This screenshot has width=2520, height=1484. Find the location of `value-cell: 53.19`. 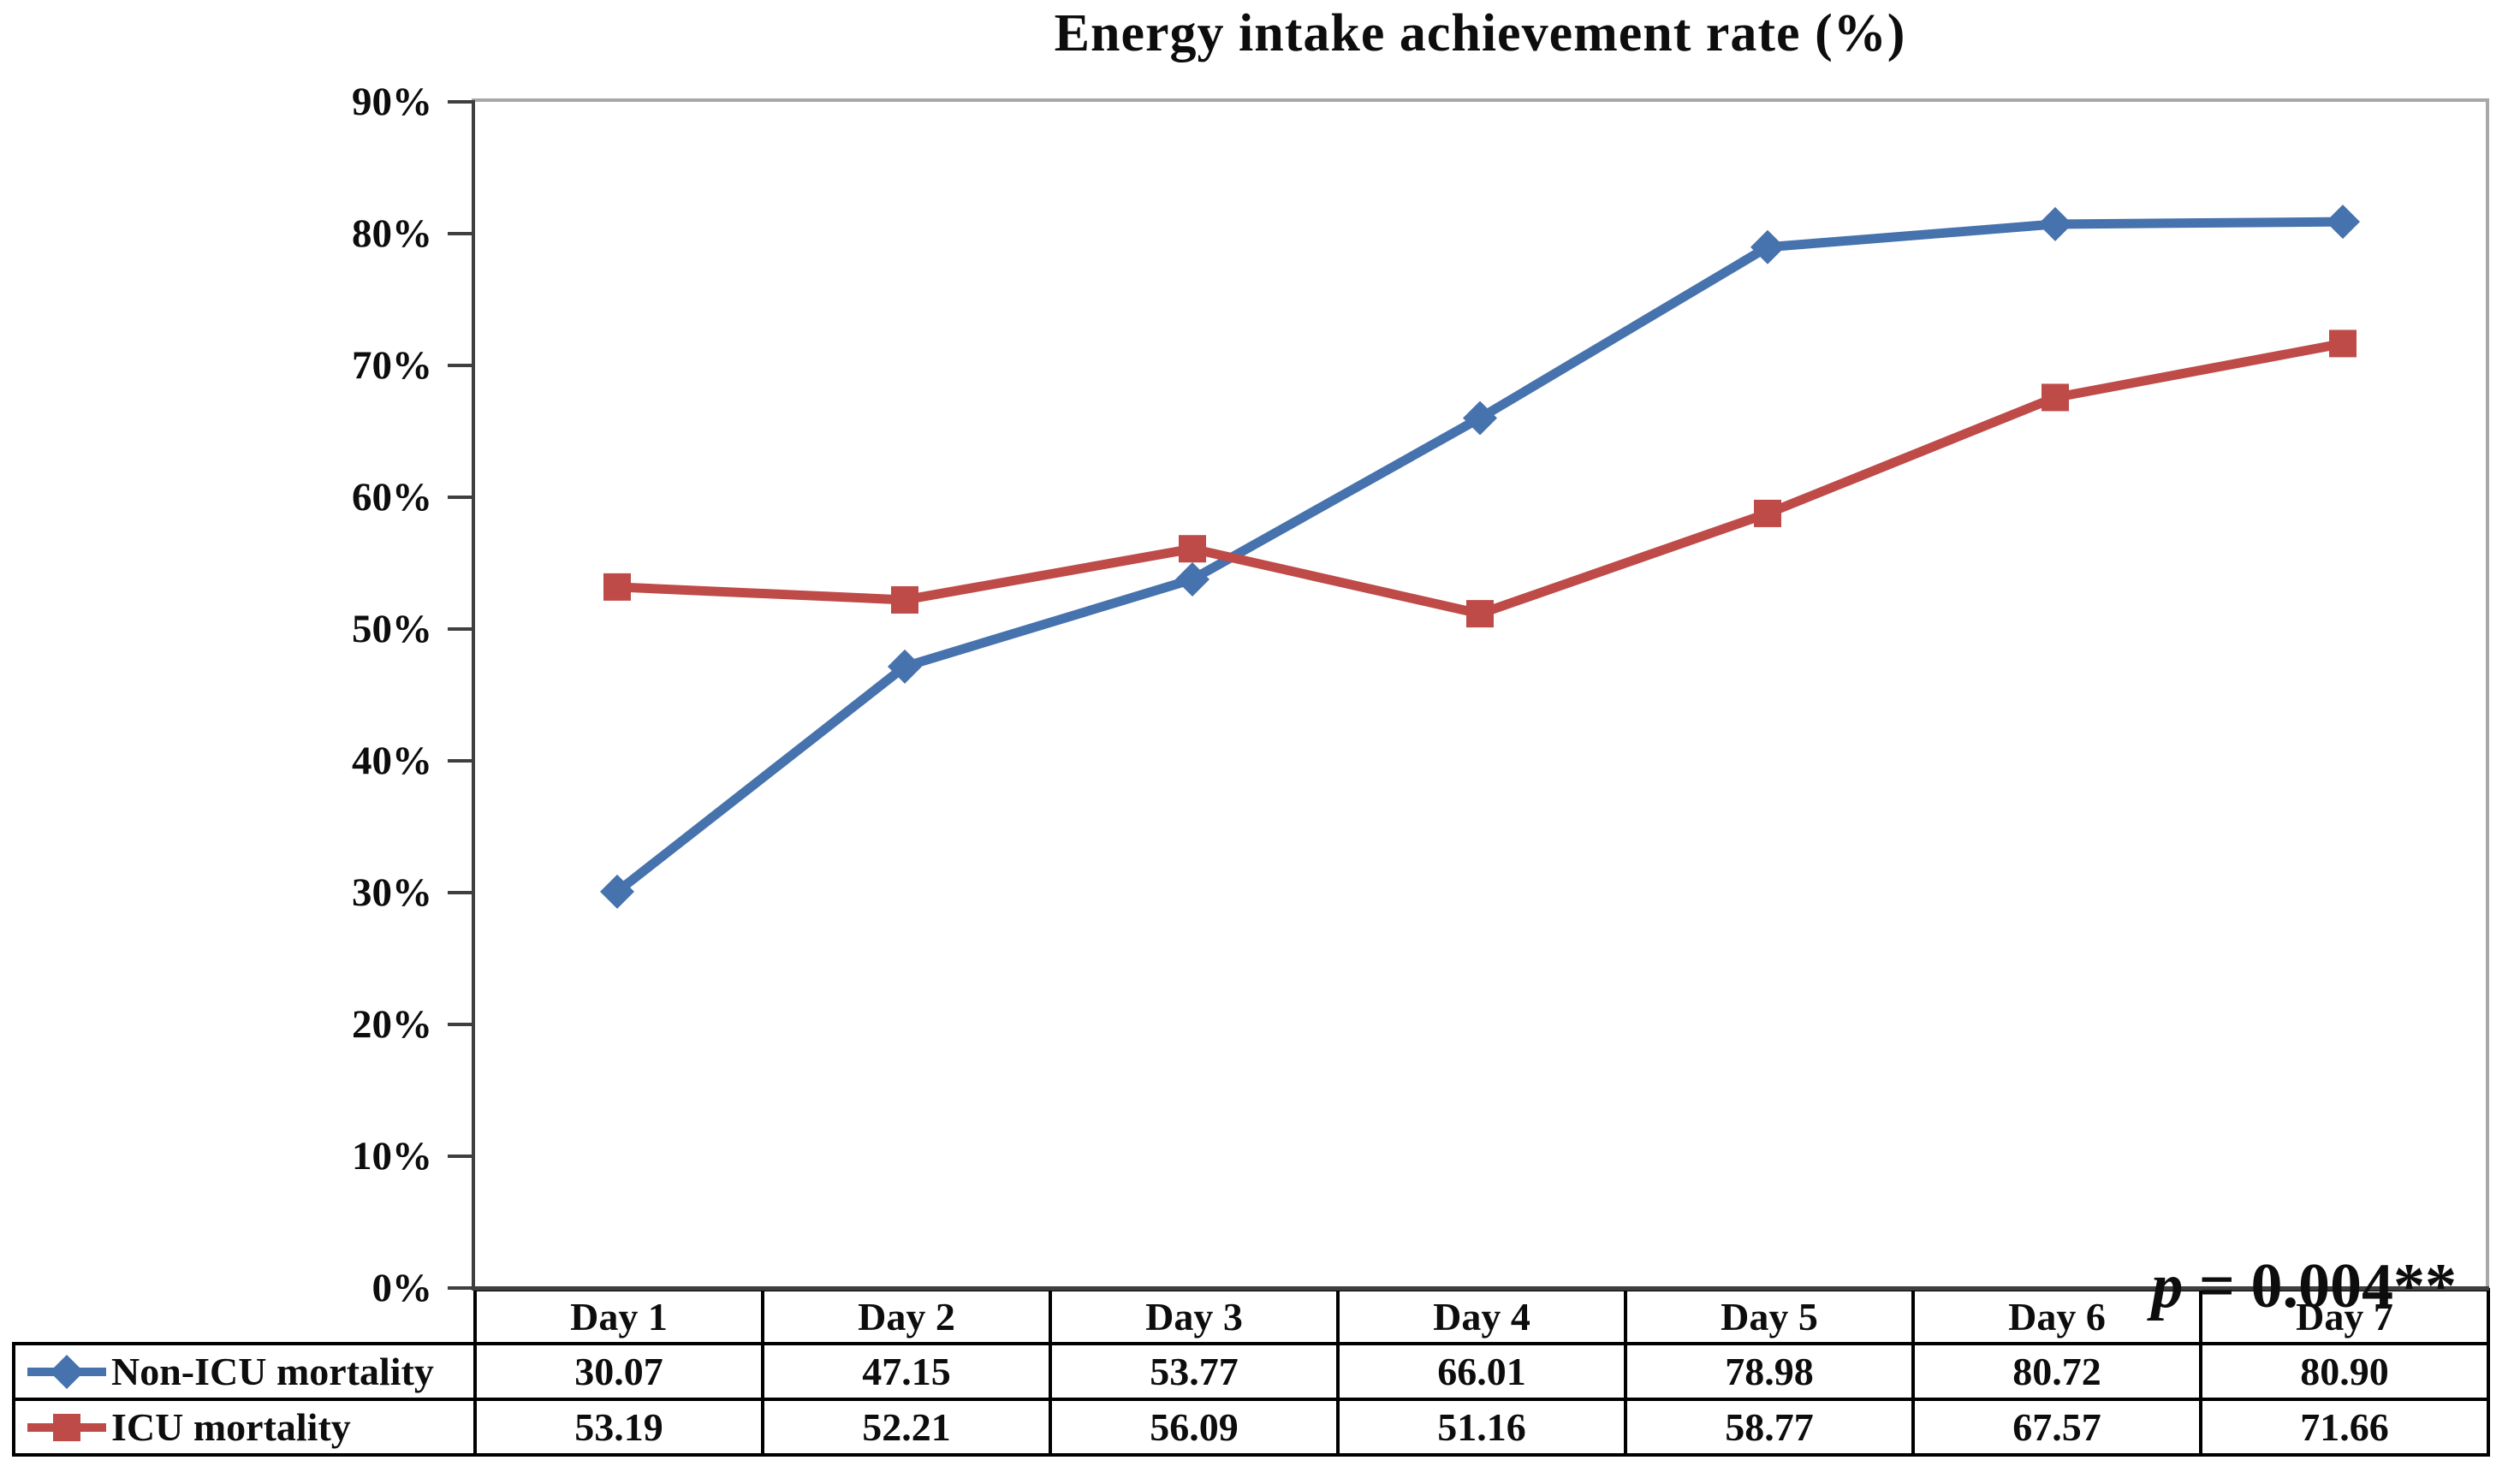

value-cell: 53.19 is located at coordinates (618, 1428).